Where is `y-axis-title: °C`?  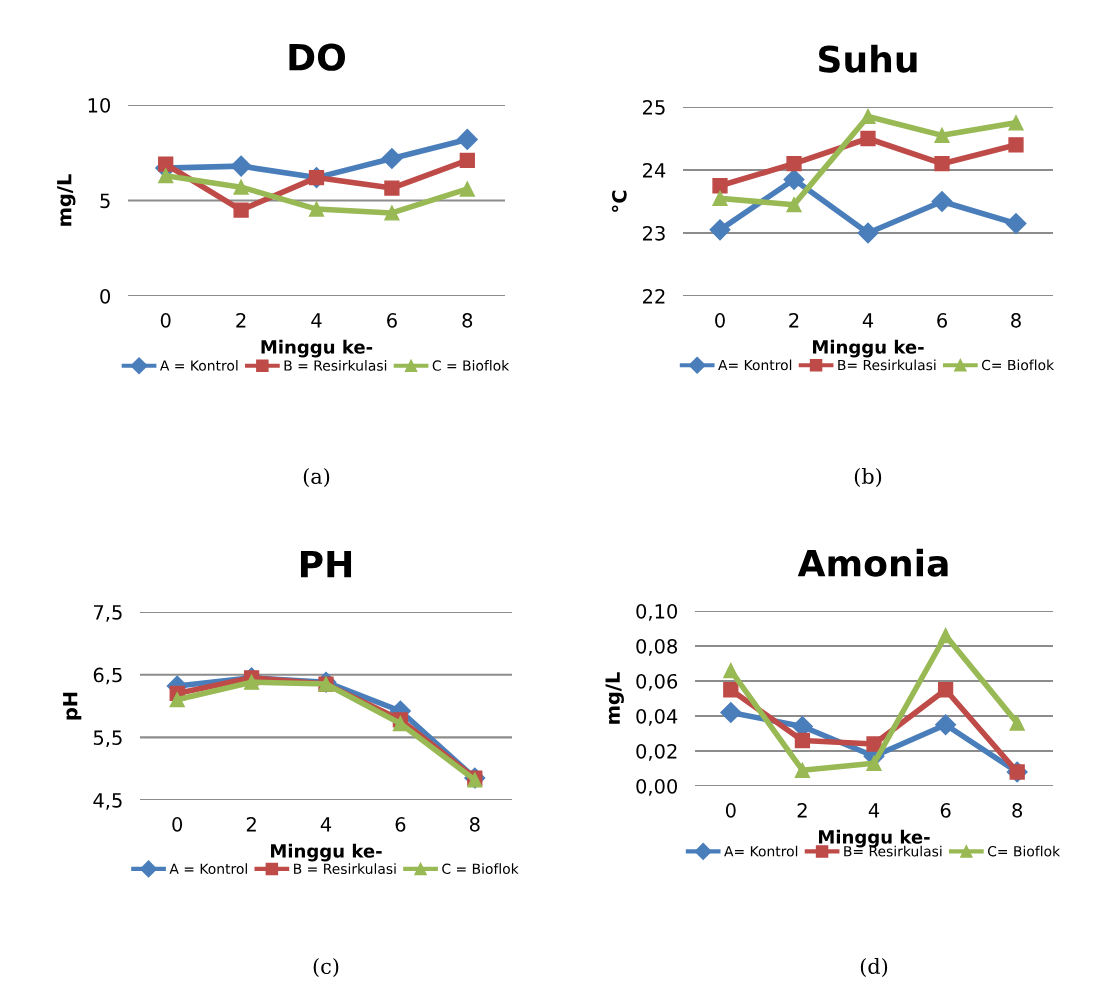
y-axis-title: °C is located at coordinates (619, 201).